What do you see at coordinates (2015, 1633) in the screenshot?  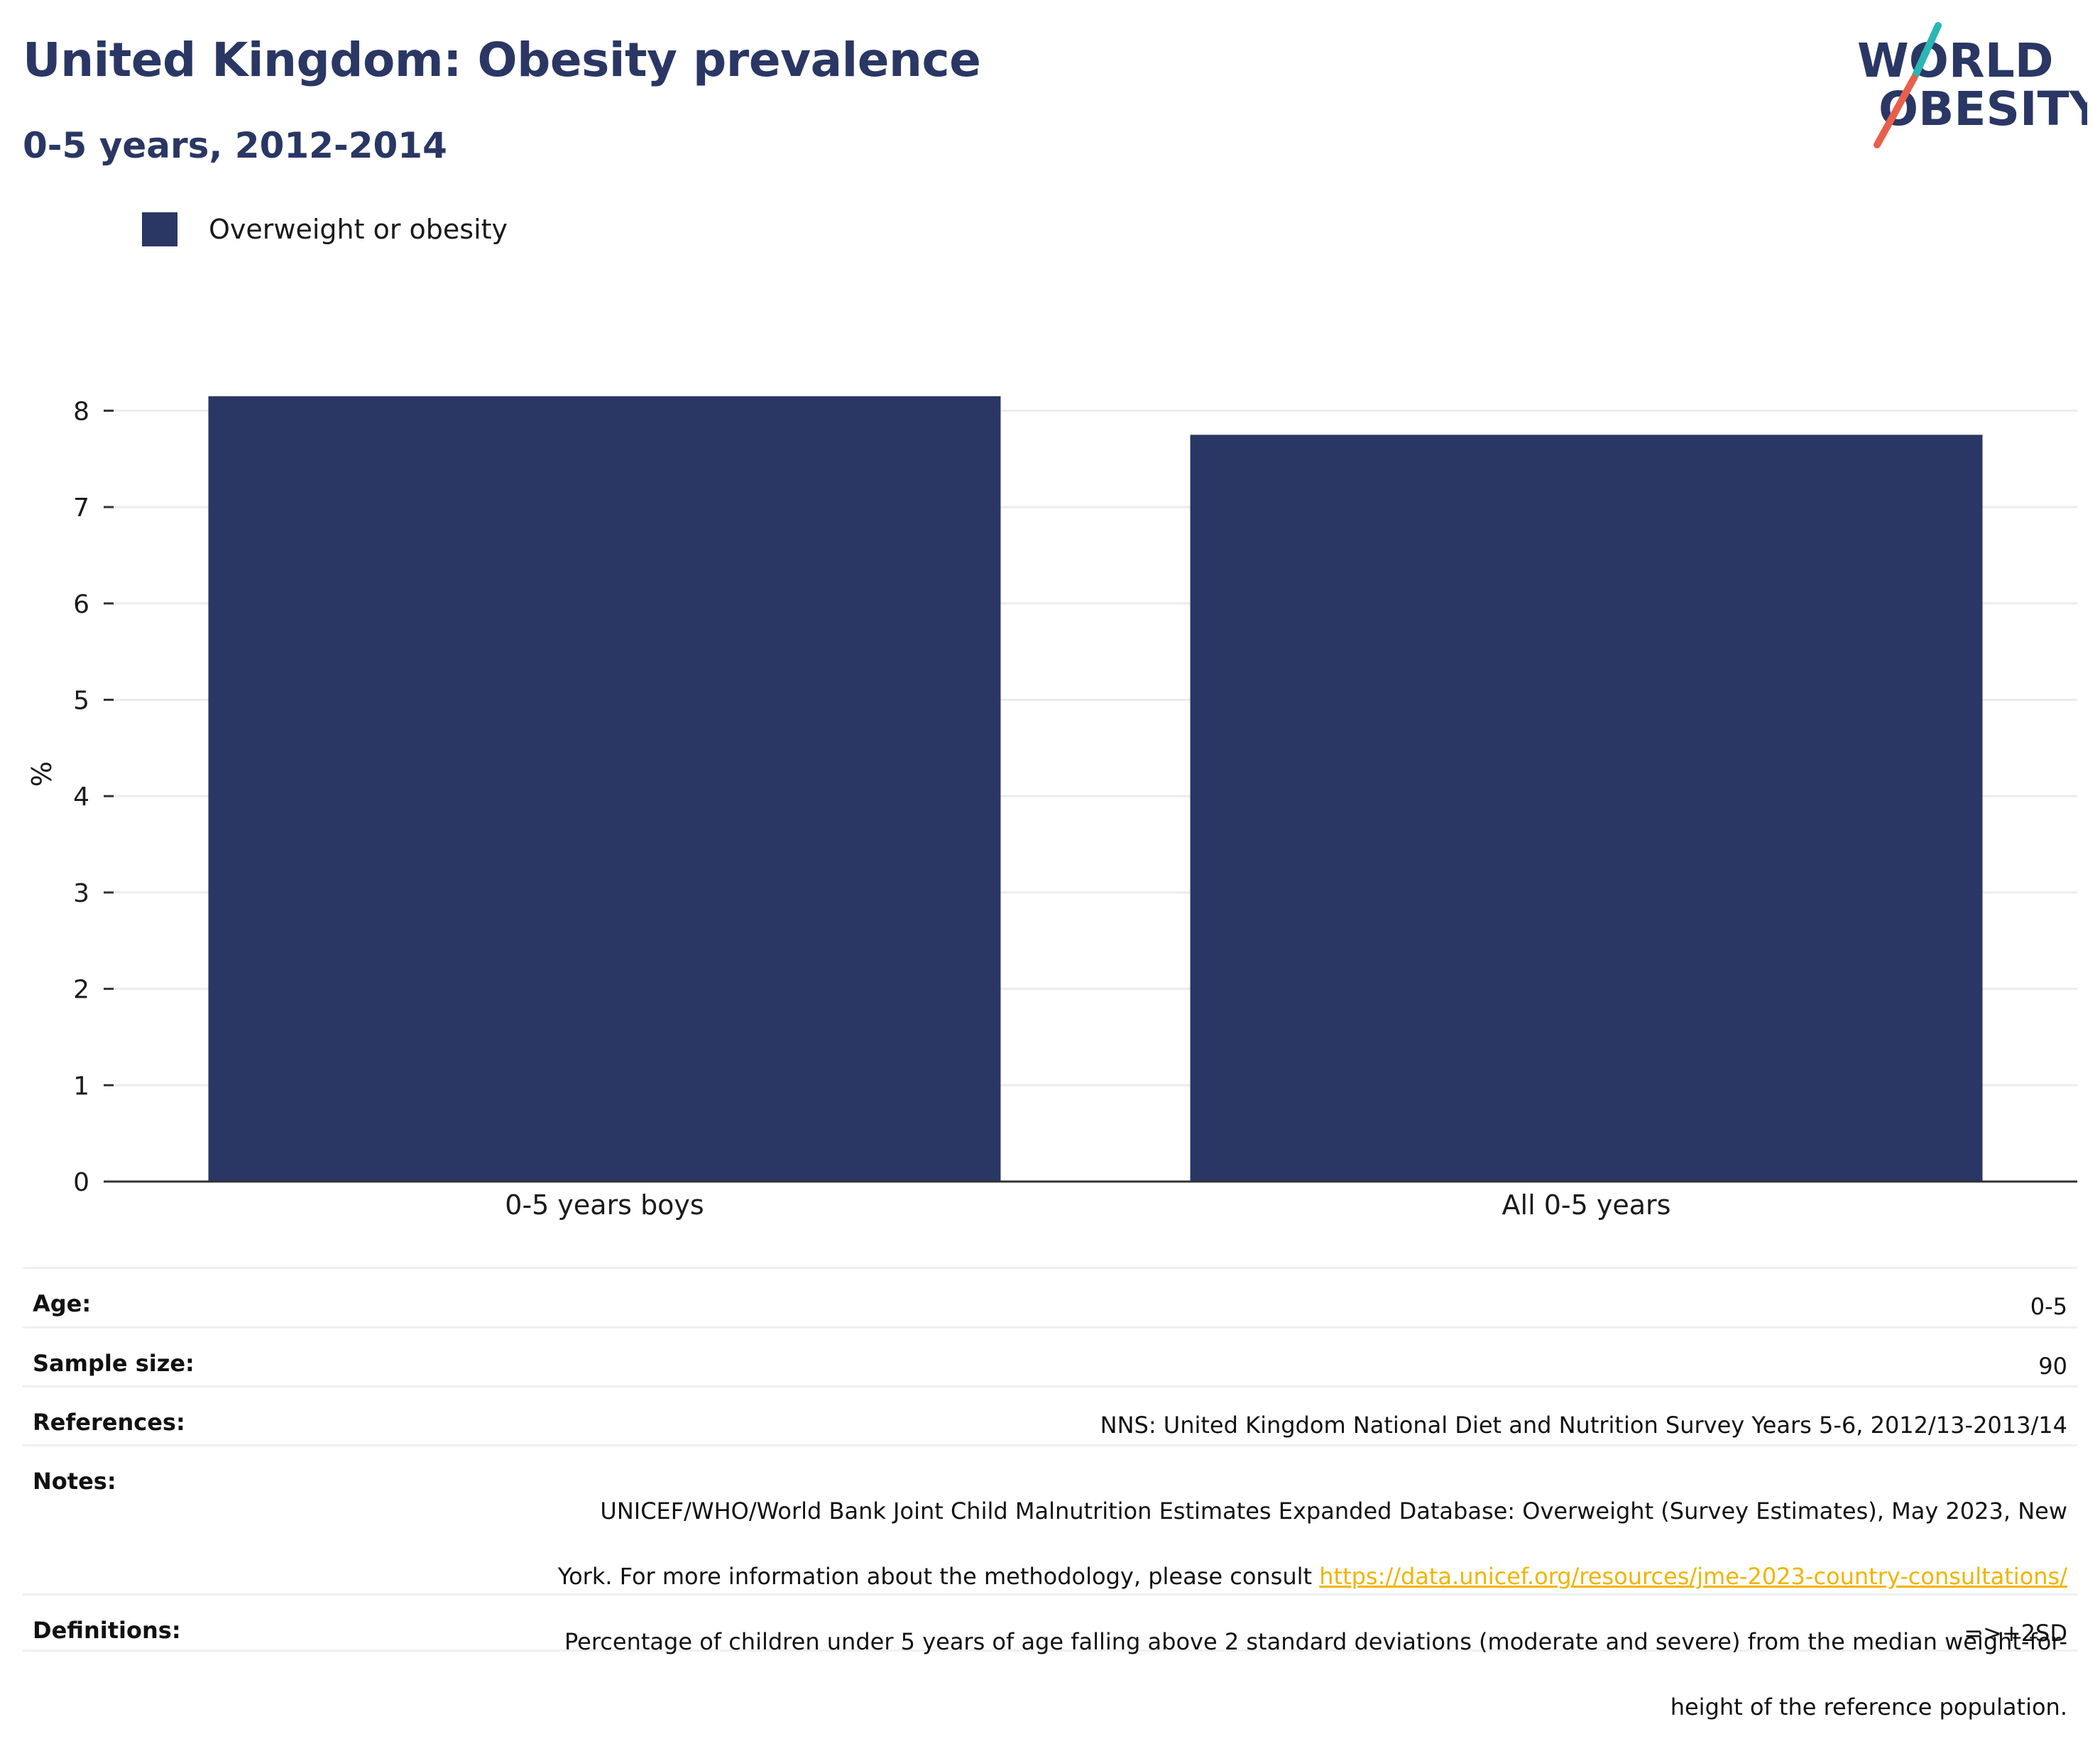 I see `meta-definitions-value: =>+2SD` at bounding box center [2015, 1633].